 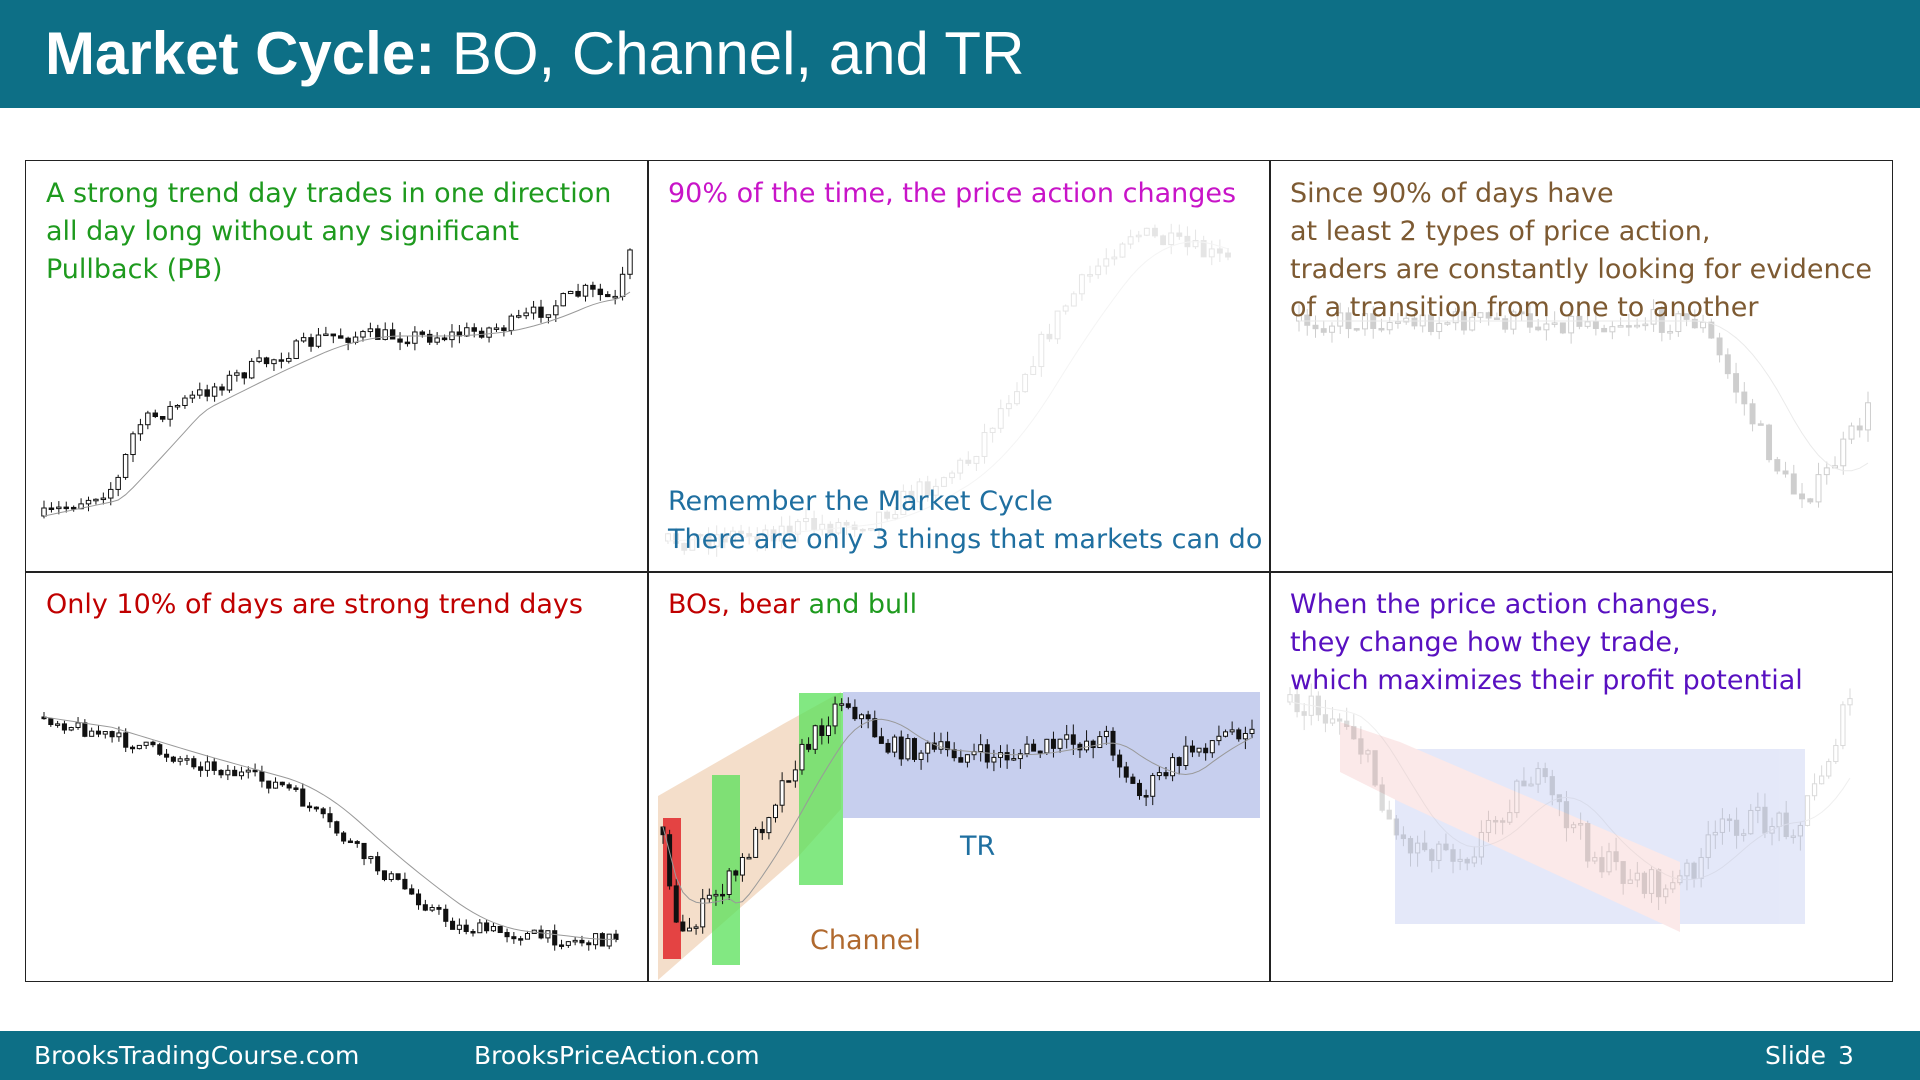 What do you see at coordinates (738, 53) in the screenshot?
I see `title-rest: BO, Channel, and TR` at bounding box center [738, 53].